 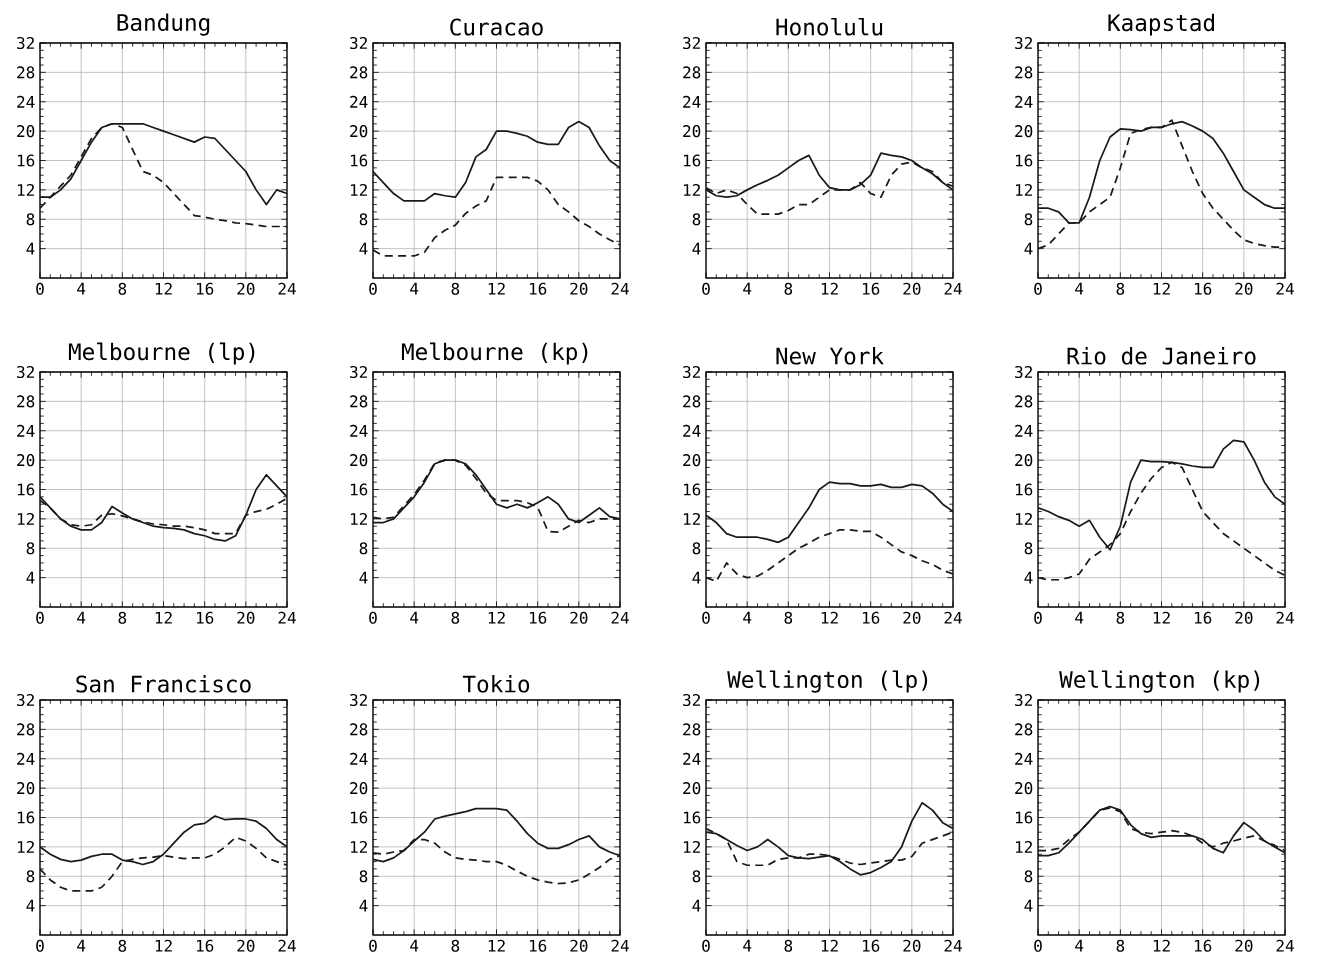 What do you see at coordinates (1159, 681) in the screenshot?
I see `chart-title: Wellington (kp)` at bounding box center [1159, 681].